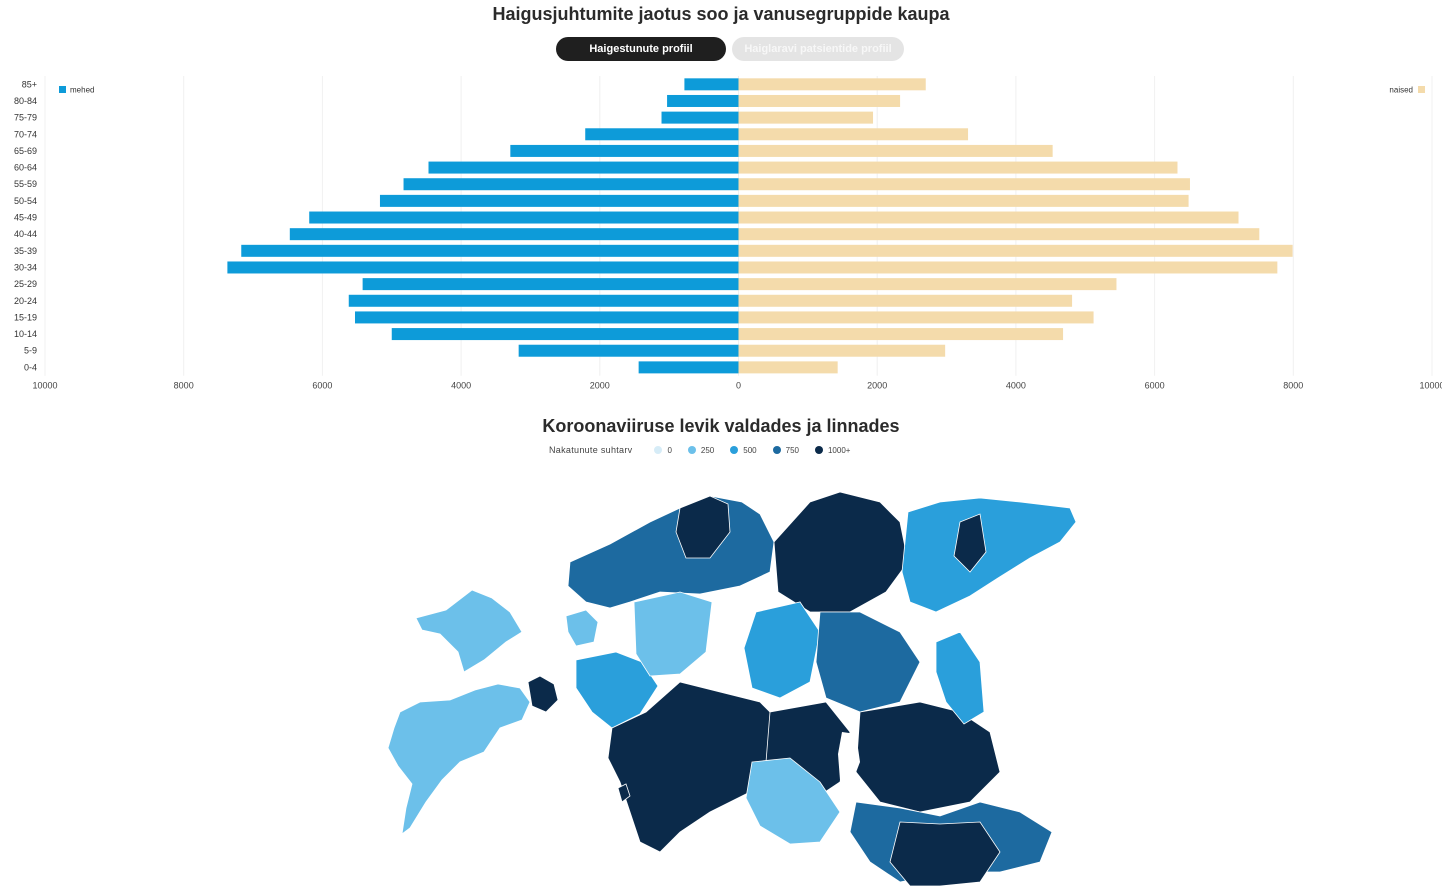 The width and height of the screenshot is (1442, 886). I want to click on category-label: 10-14, so click(25, 334).